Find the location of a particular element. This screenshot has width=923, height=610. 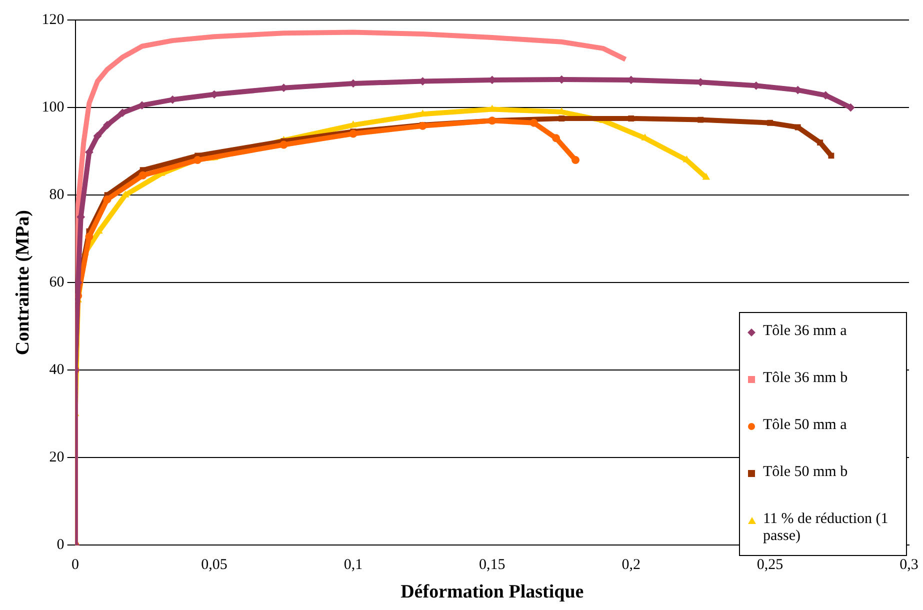

y-tick-label: 0 is located at coordinates (60, 545).